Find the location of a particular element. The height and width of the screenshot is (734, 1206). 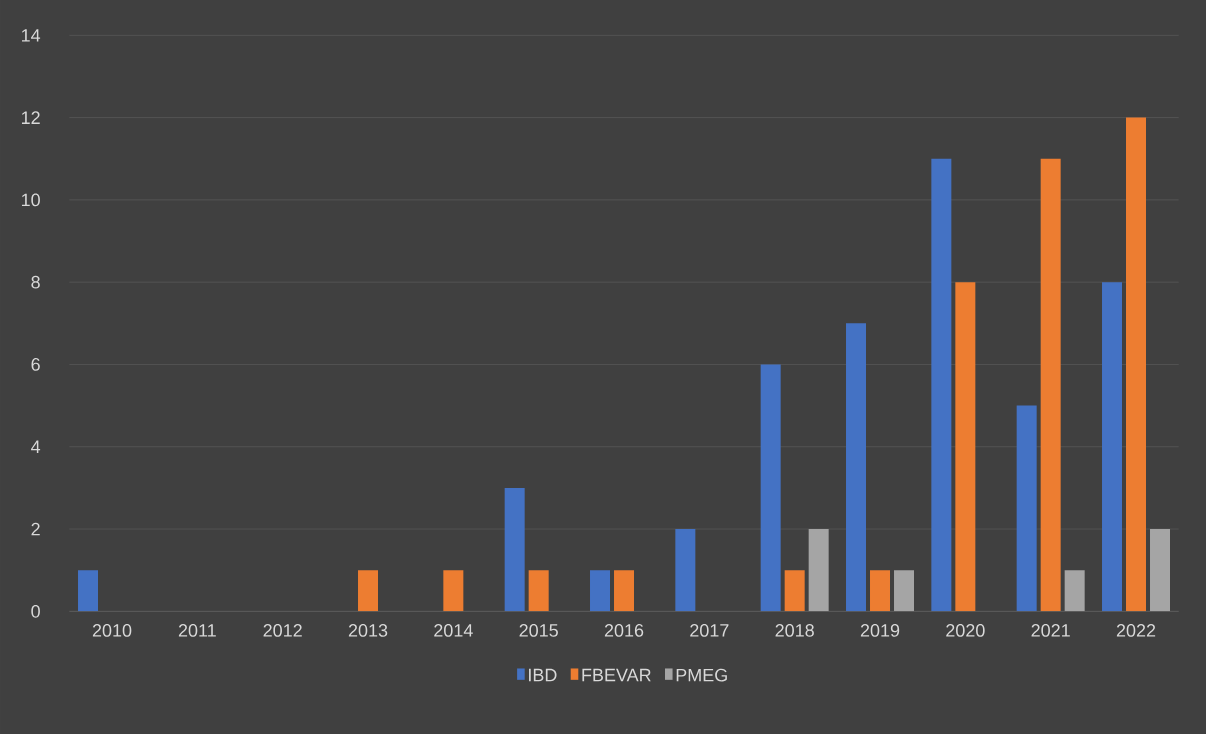

x-tick-label: 2021 is located at coordinates (1050, 630).